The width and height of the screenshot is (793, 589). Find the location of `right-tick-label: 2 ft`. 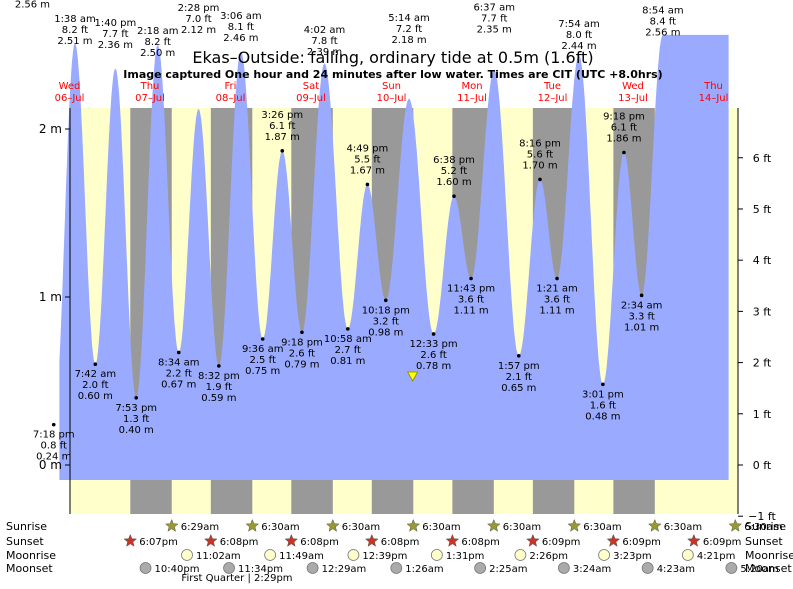

right-tick-label: 2 ft is located at coordinates (762, 363).